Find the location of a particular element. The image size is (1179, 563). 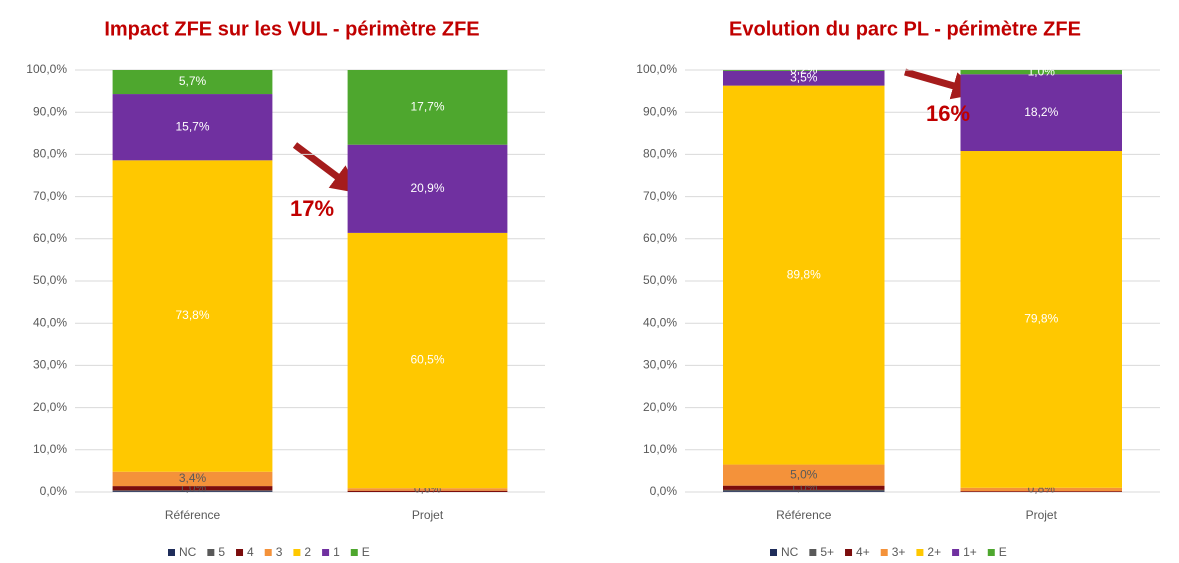

legend-label: 1 is located at coordinates (336, 552).